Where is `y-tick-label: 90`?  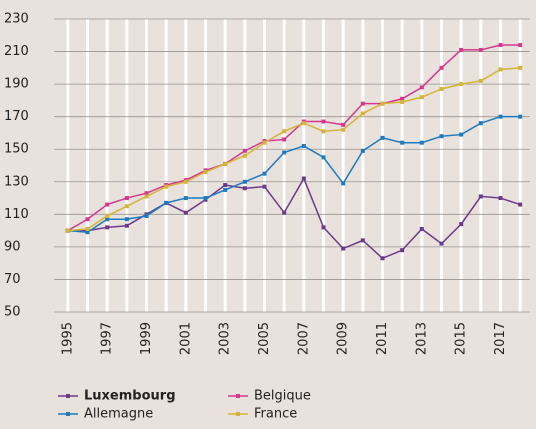 y-tick-label: 90 is located at coordinates (12, 246).